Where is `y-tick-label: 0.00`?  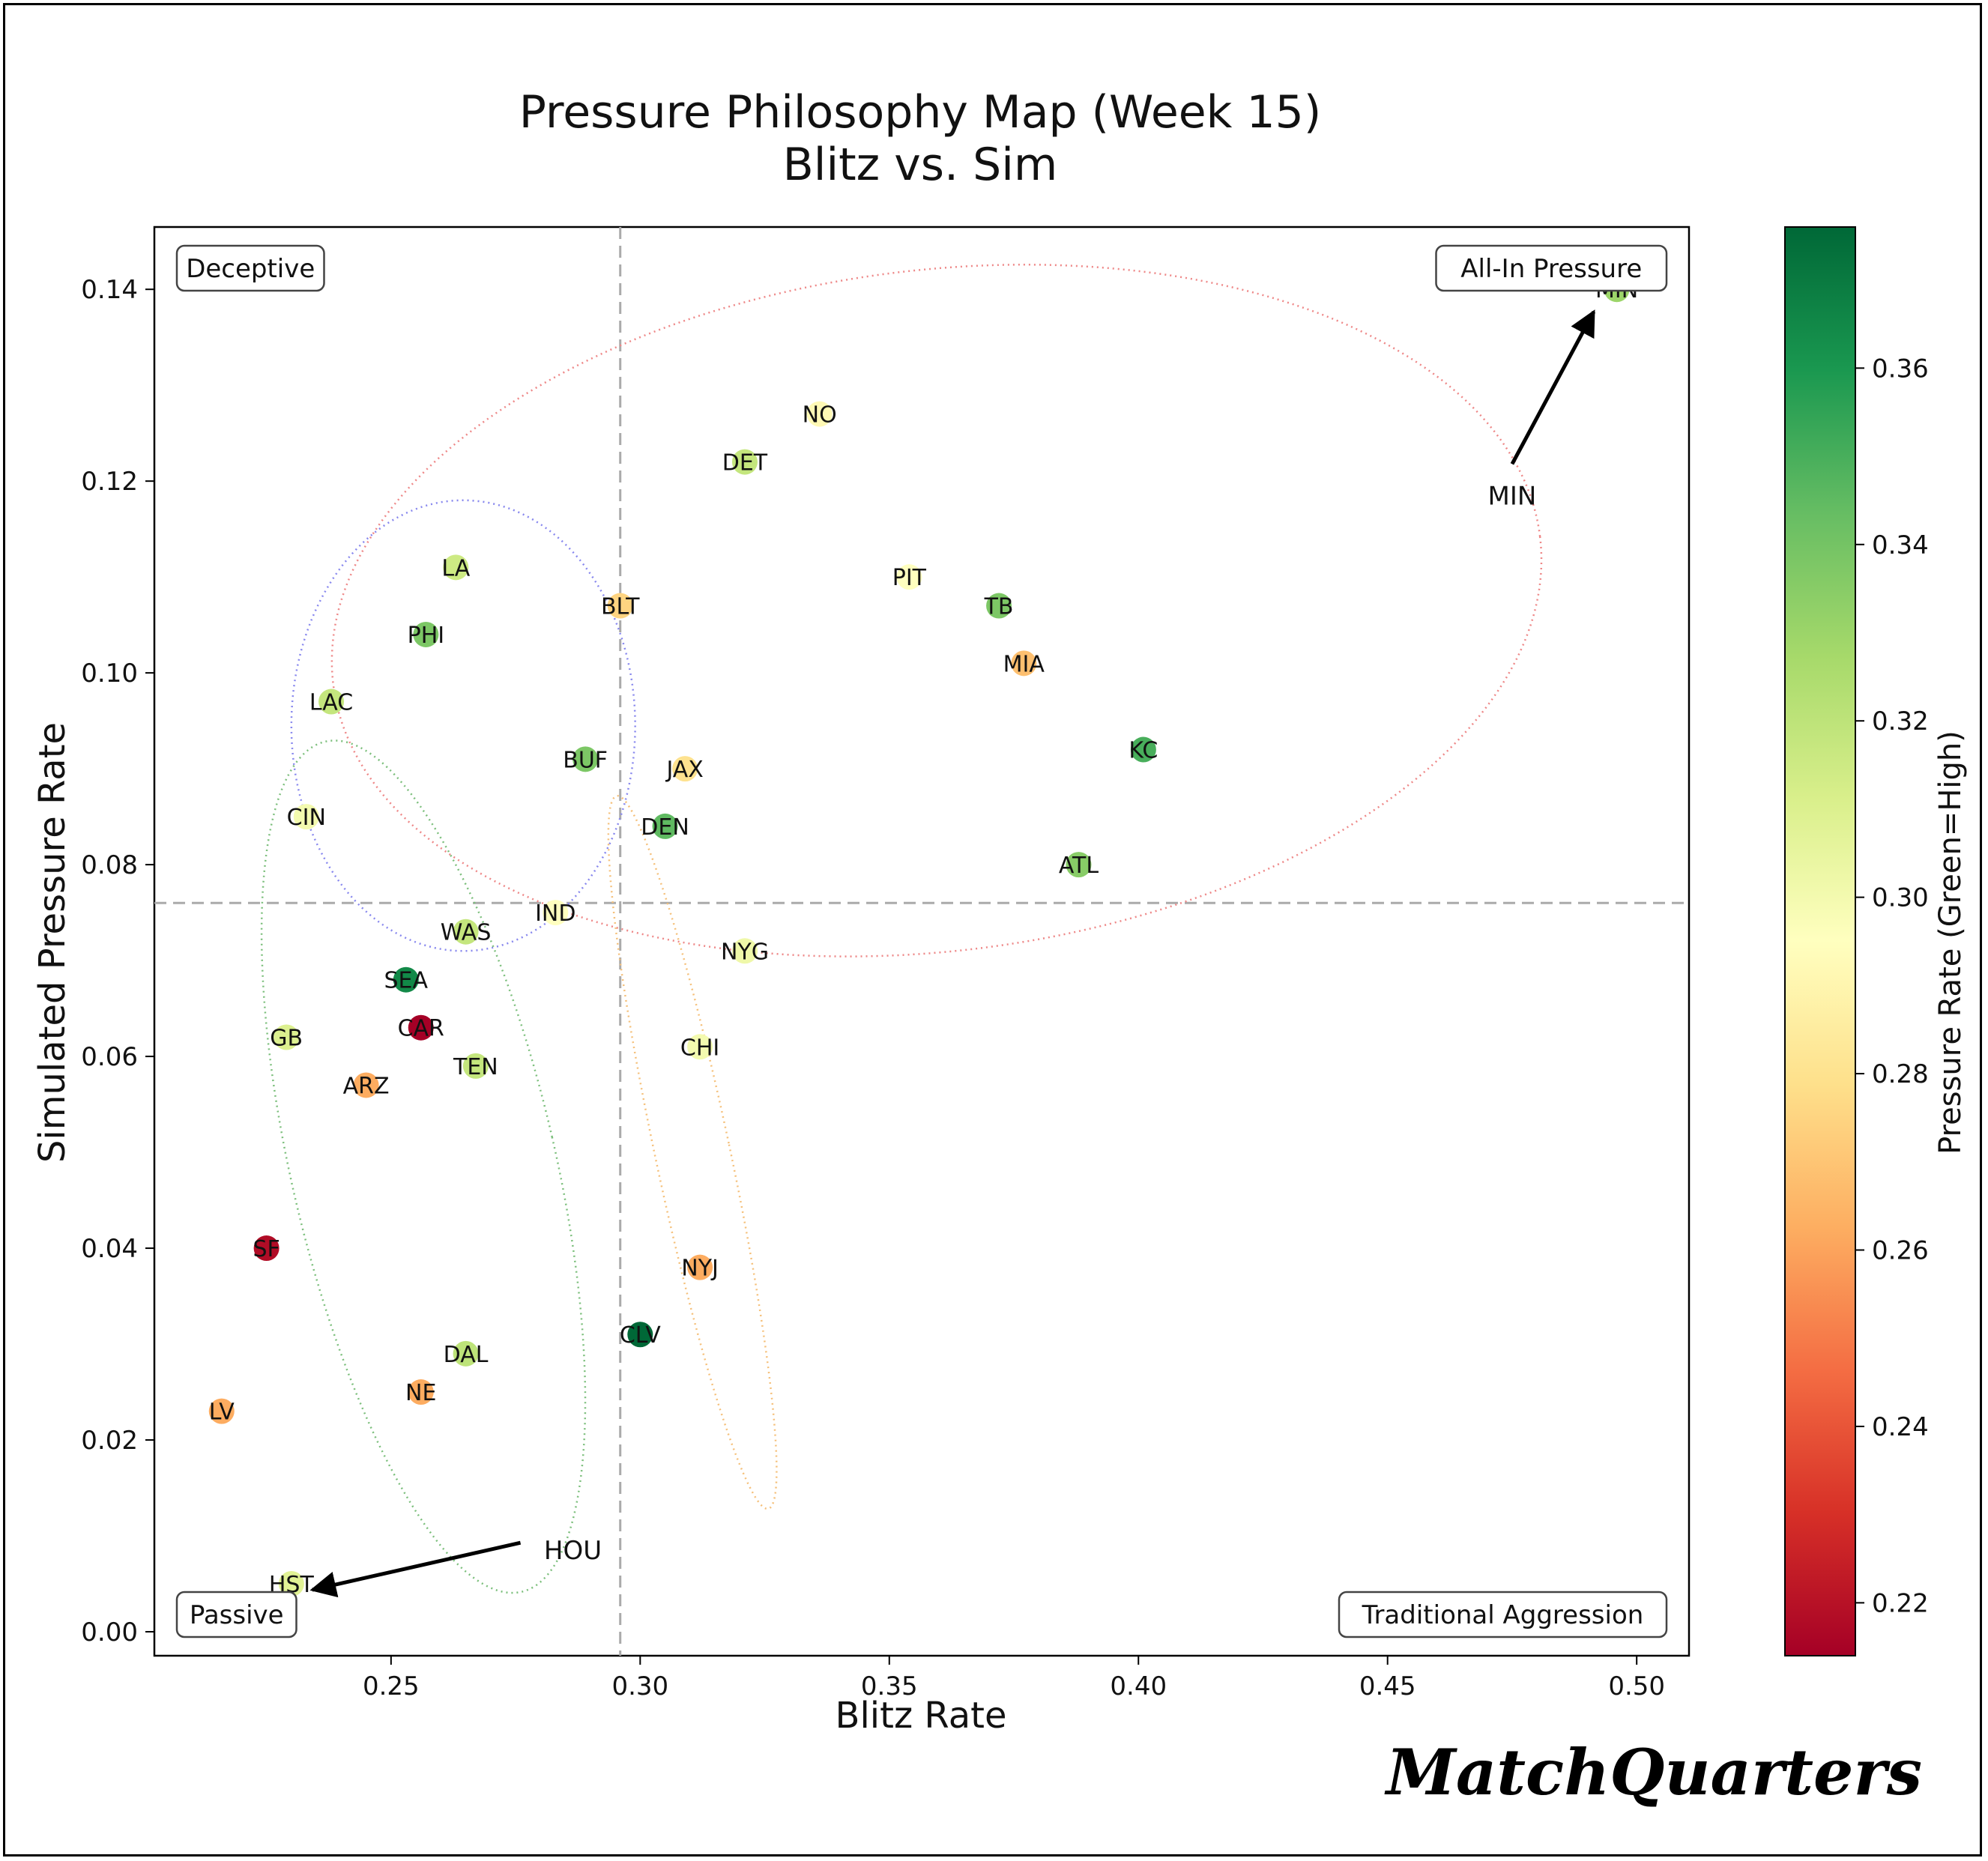 y-tick-label: 0.00 is located at coordinates (110, 1632).